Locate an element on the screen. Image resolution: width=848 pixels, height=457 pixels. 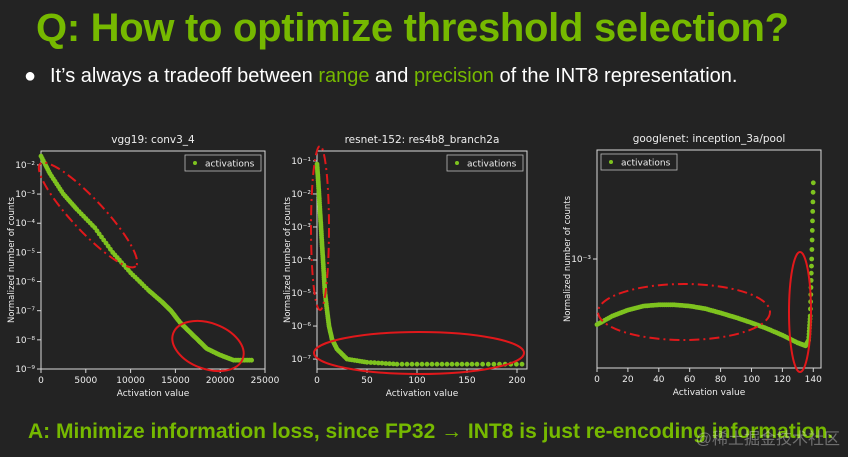
legend-label: activations is located at coordinates (492, 165).